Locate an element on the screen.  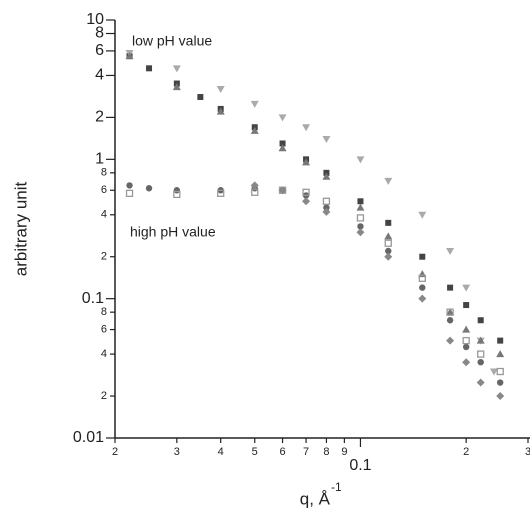
x-tick-label: 4 is located at coordinates (221, 452).